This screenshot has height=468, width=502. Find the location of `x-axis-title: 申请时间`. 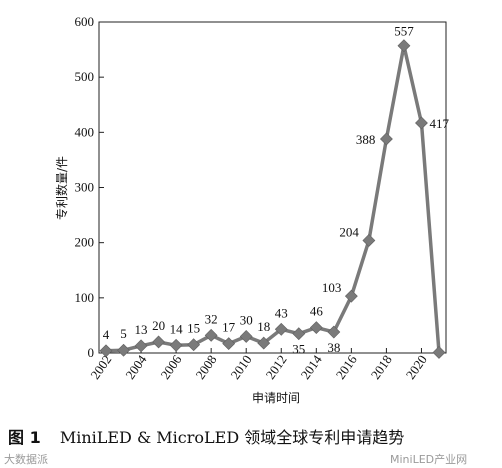

x-axis-title: 申请时间 is located at coordinates (276, 398).